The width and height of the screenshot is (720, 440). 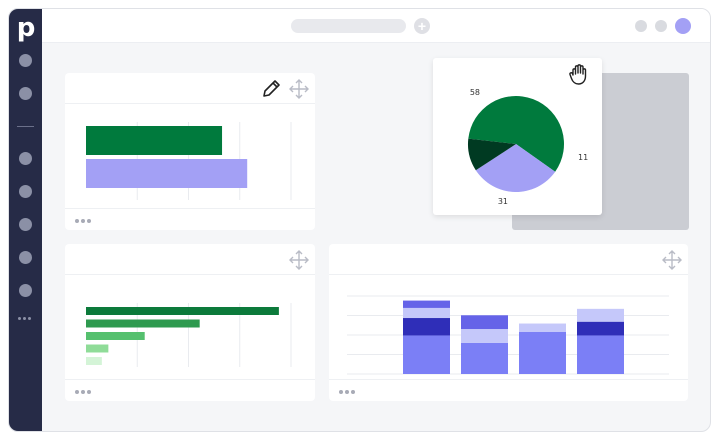 I want to click on notifications-icon, so click(x=641, y=26).